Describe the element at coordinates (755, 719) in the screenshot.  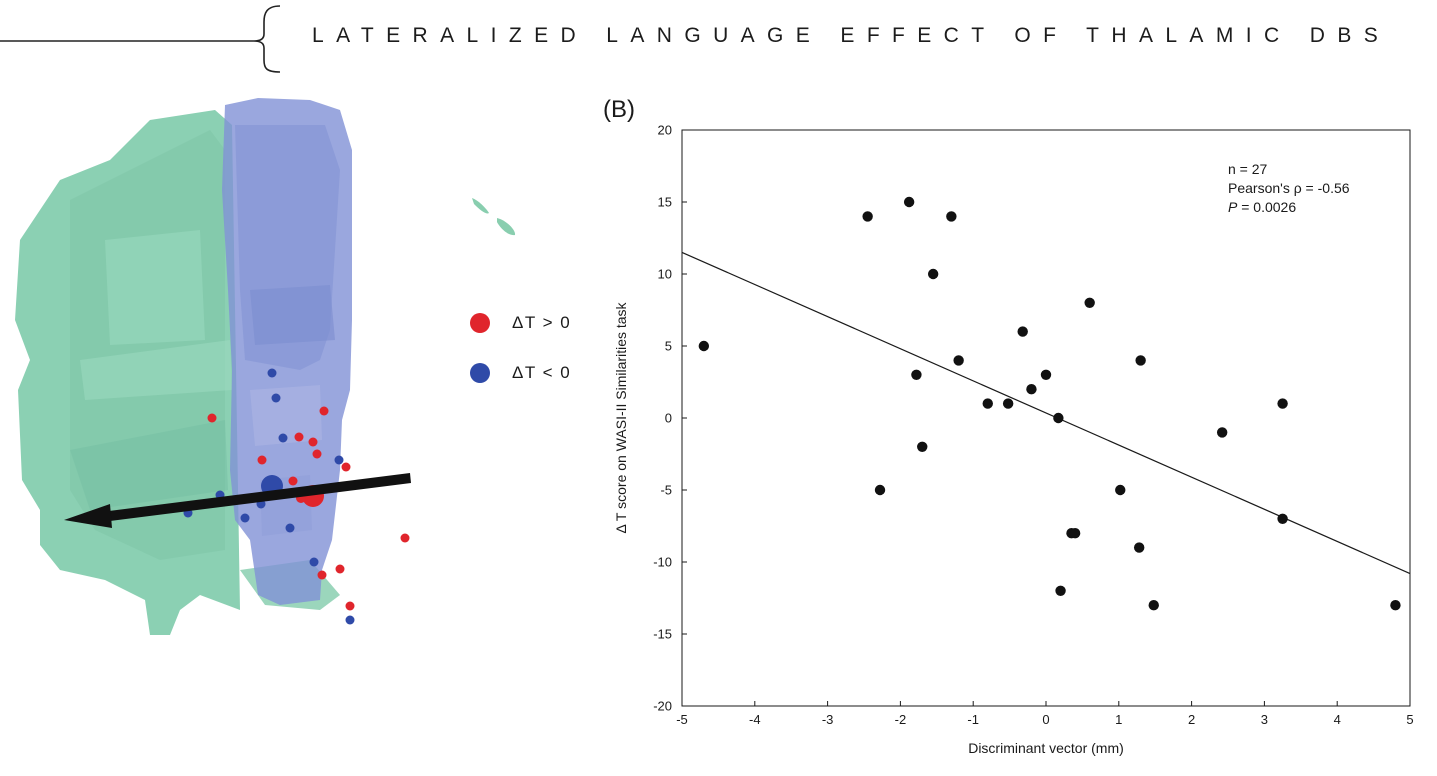
I see `x-tick-label: -4` at that location.